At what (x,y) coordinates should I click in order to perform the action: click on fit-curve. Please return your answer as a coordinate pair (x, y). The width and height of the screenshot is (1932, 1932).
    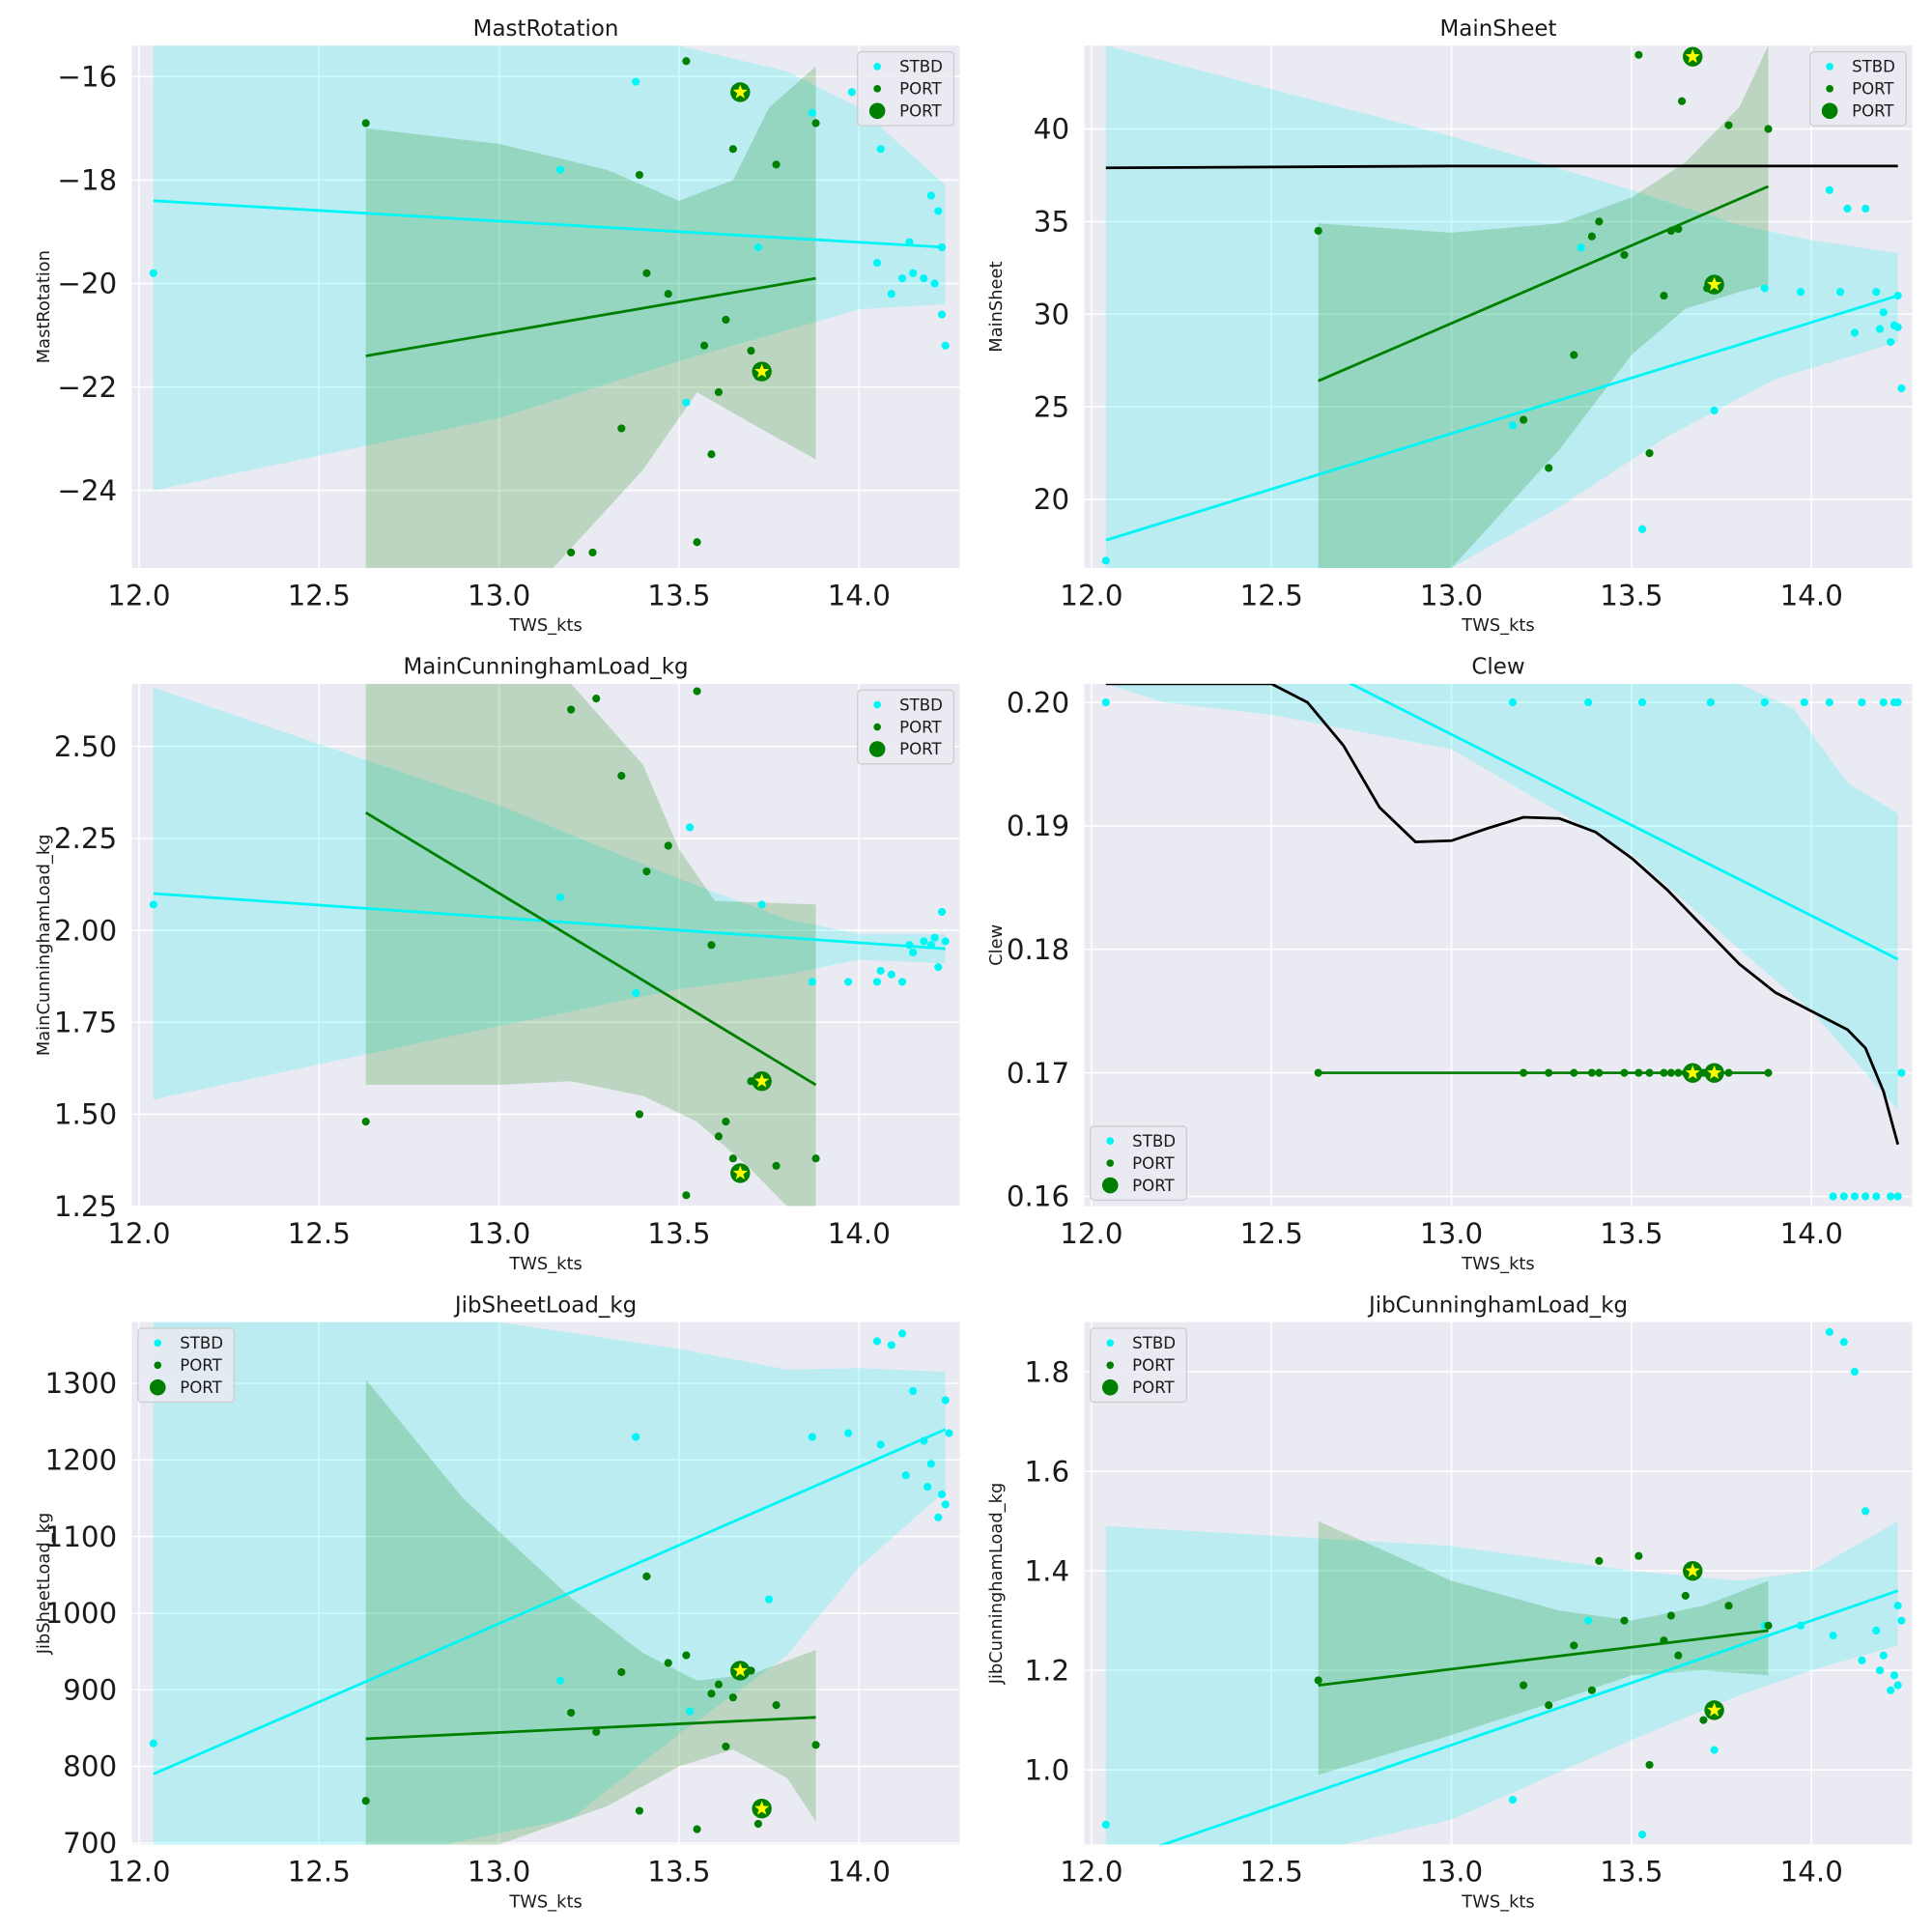
    Looking at the image, I should click on (1501, 167).